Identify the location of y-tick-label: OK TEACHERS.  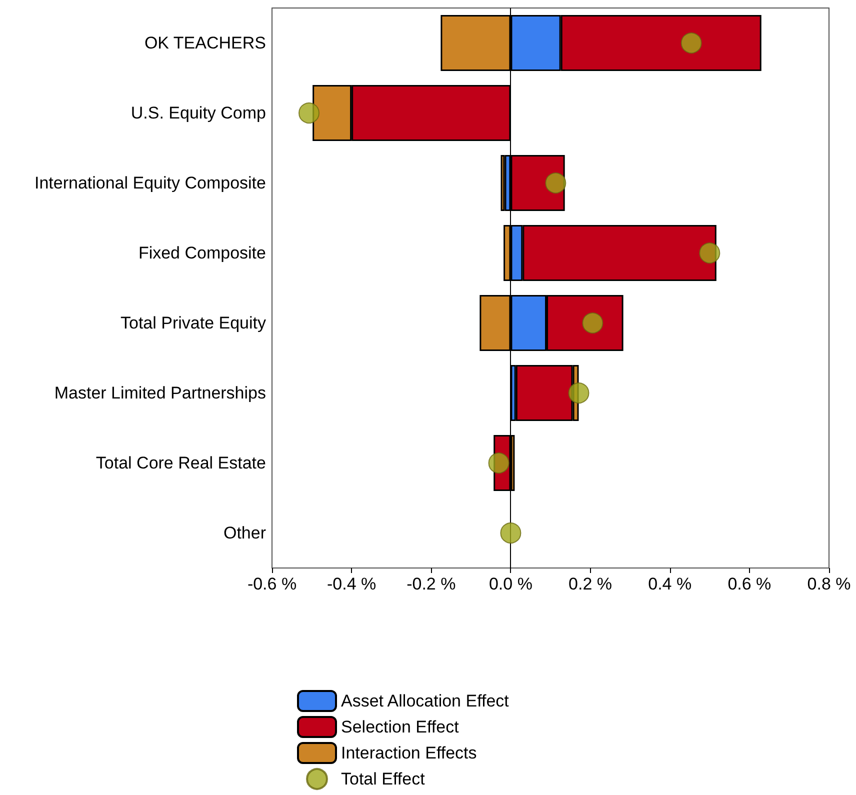
(205, 43).